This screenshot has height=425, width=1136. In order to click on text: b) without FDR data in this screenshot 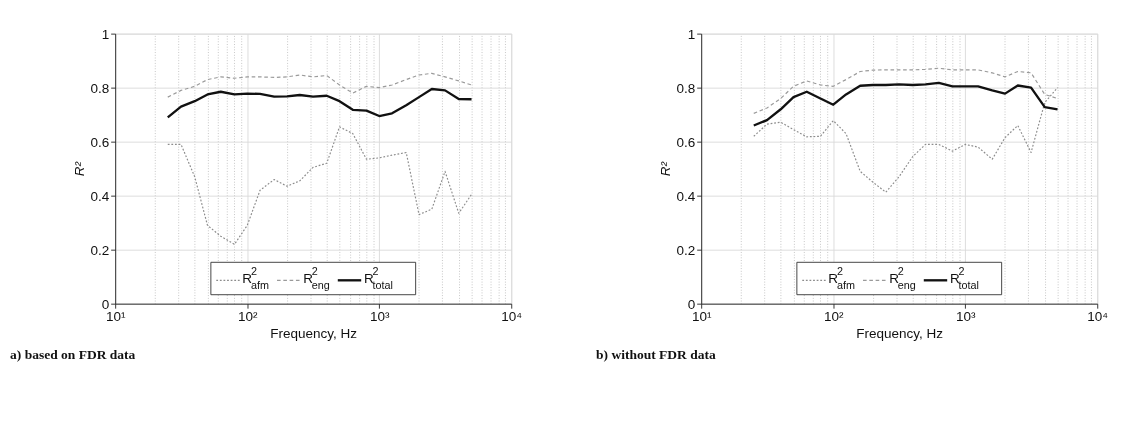, I will do `click(656, 354)`.